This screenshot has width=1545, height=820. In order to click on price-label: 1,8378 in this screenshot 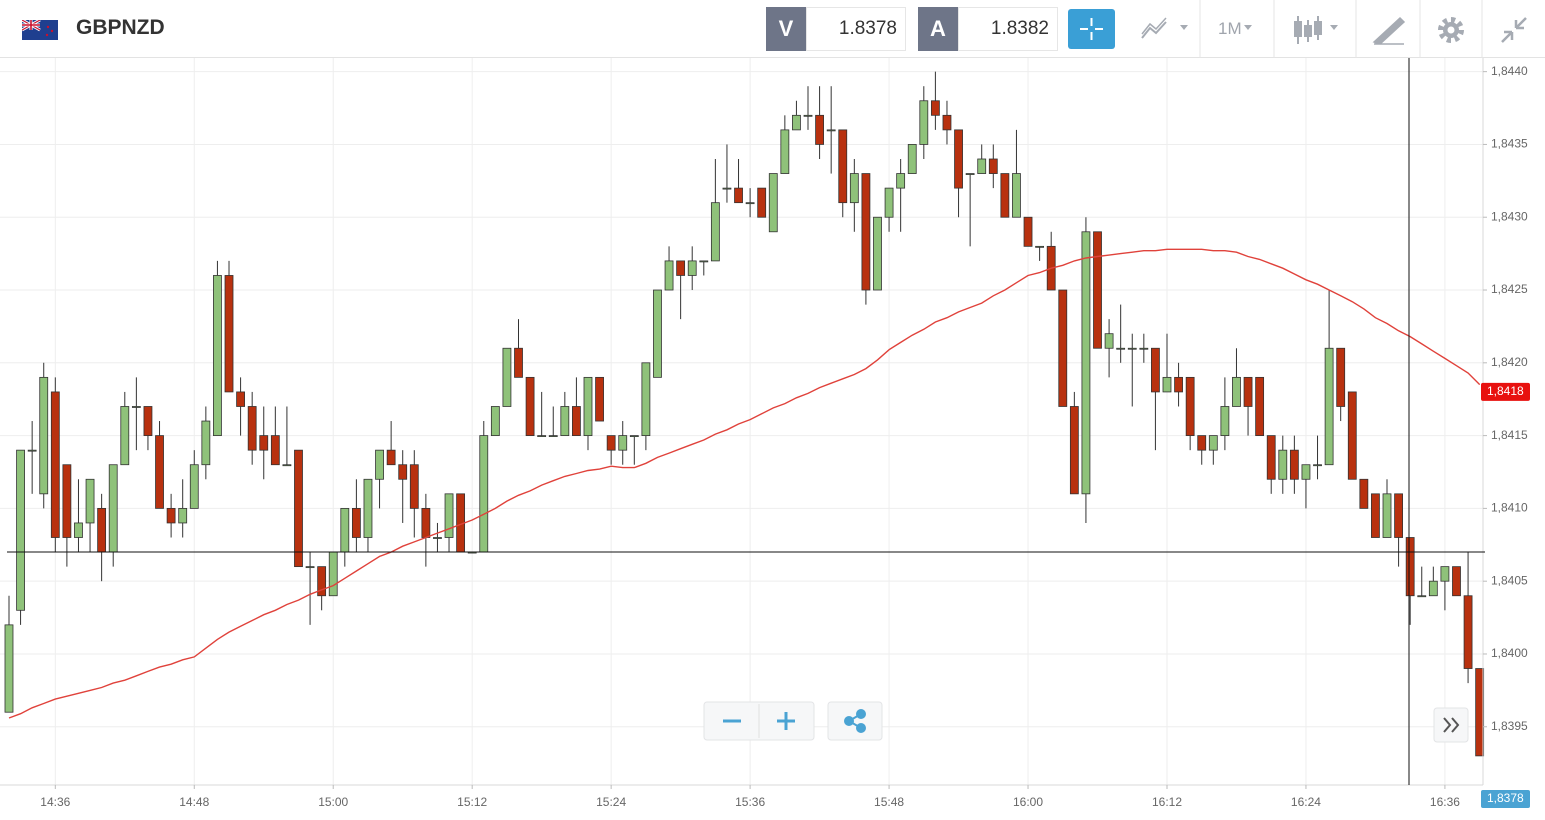, I will do `click(1505, 798)`.